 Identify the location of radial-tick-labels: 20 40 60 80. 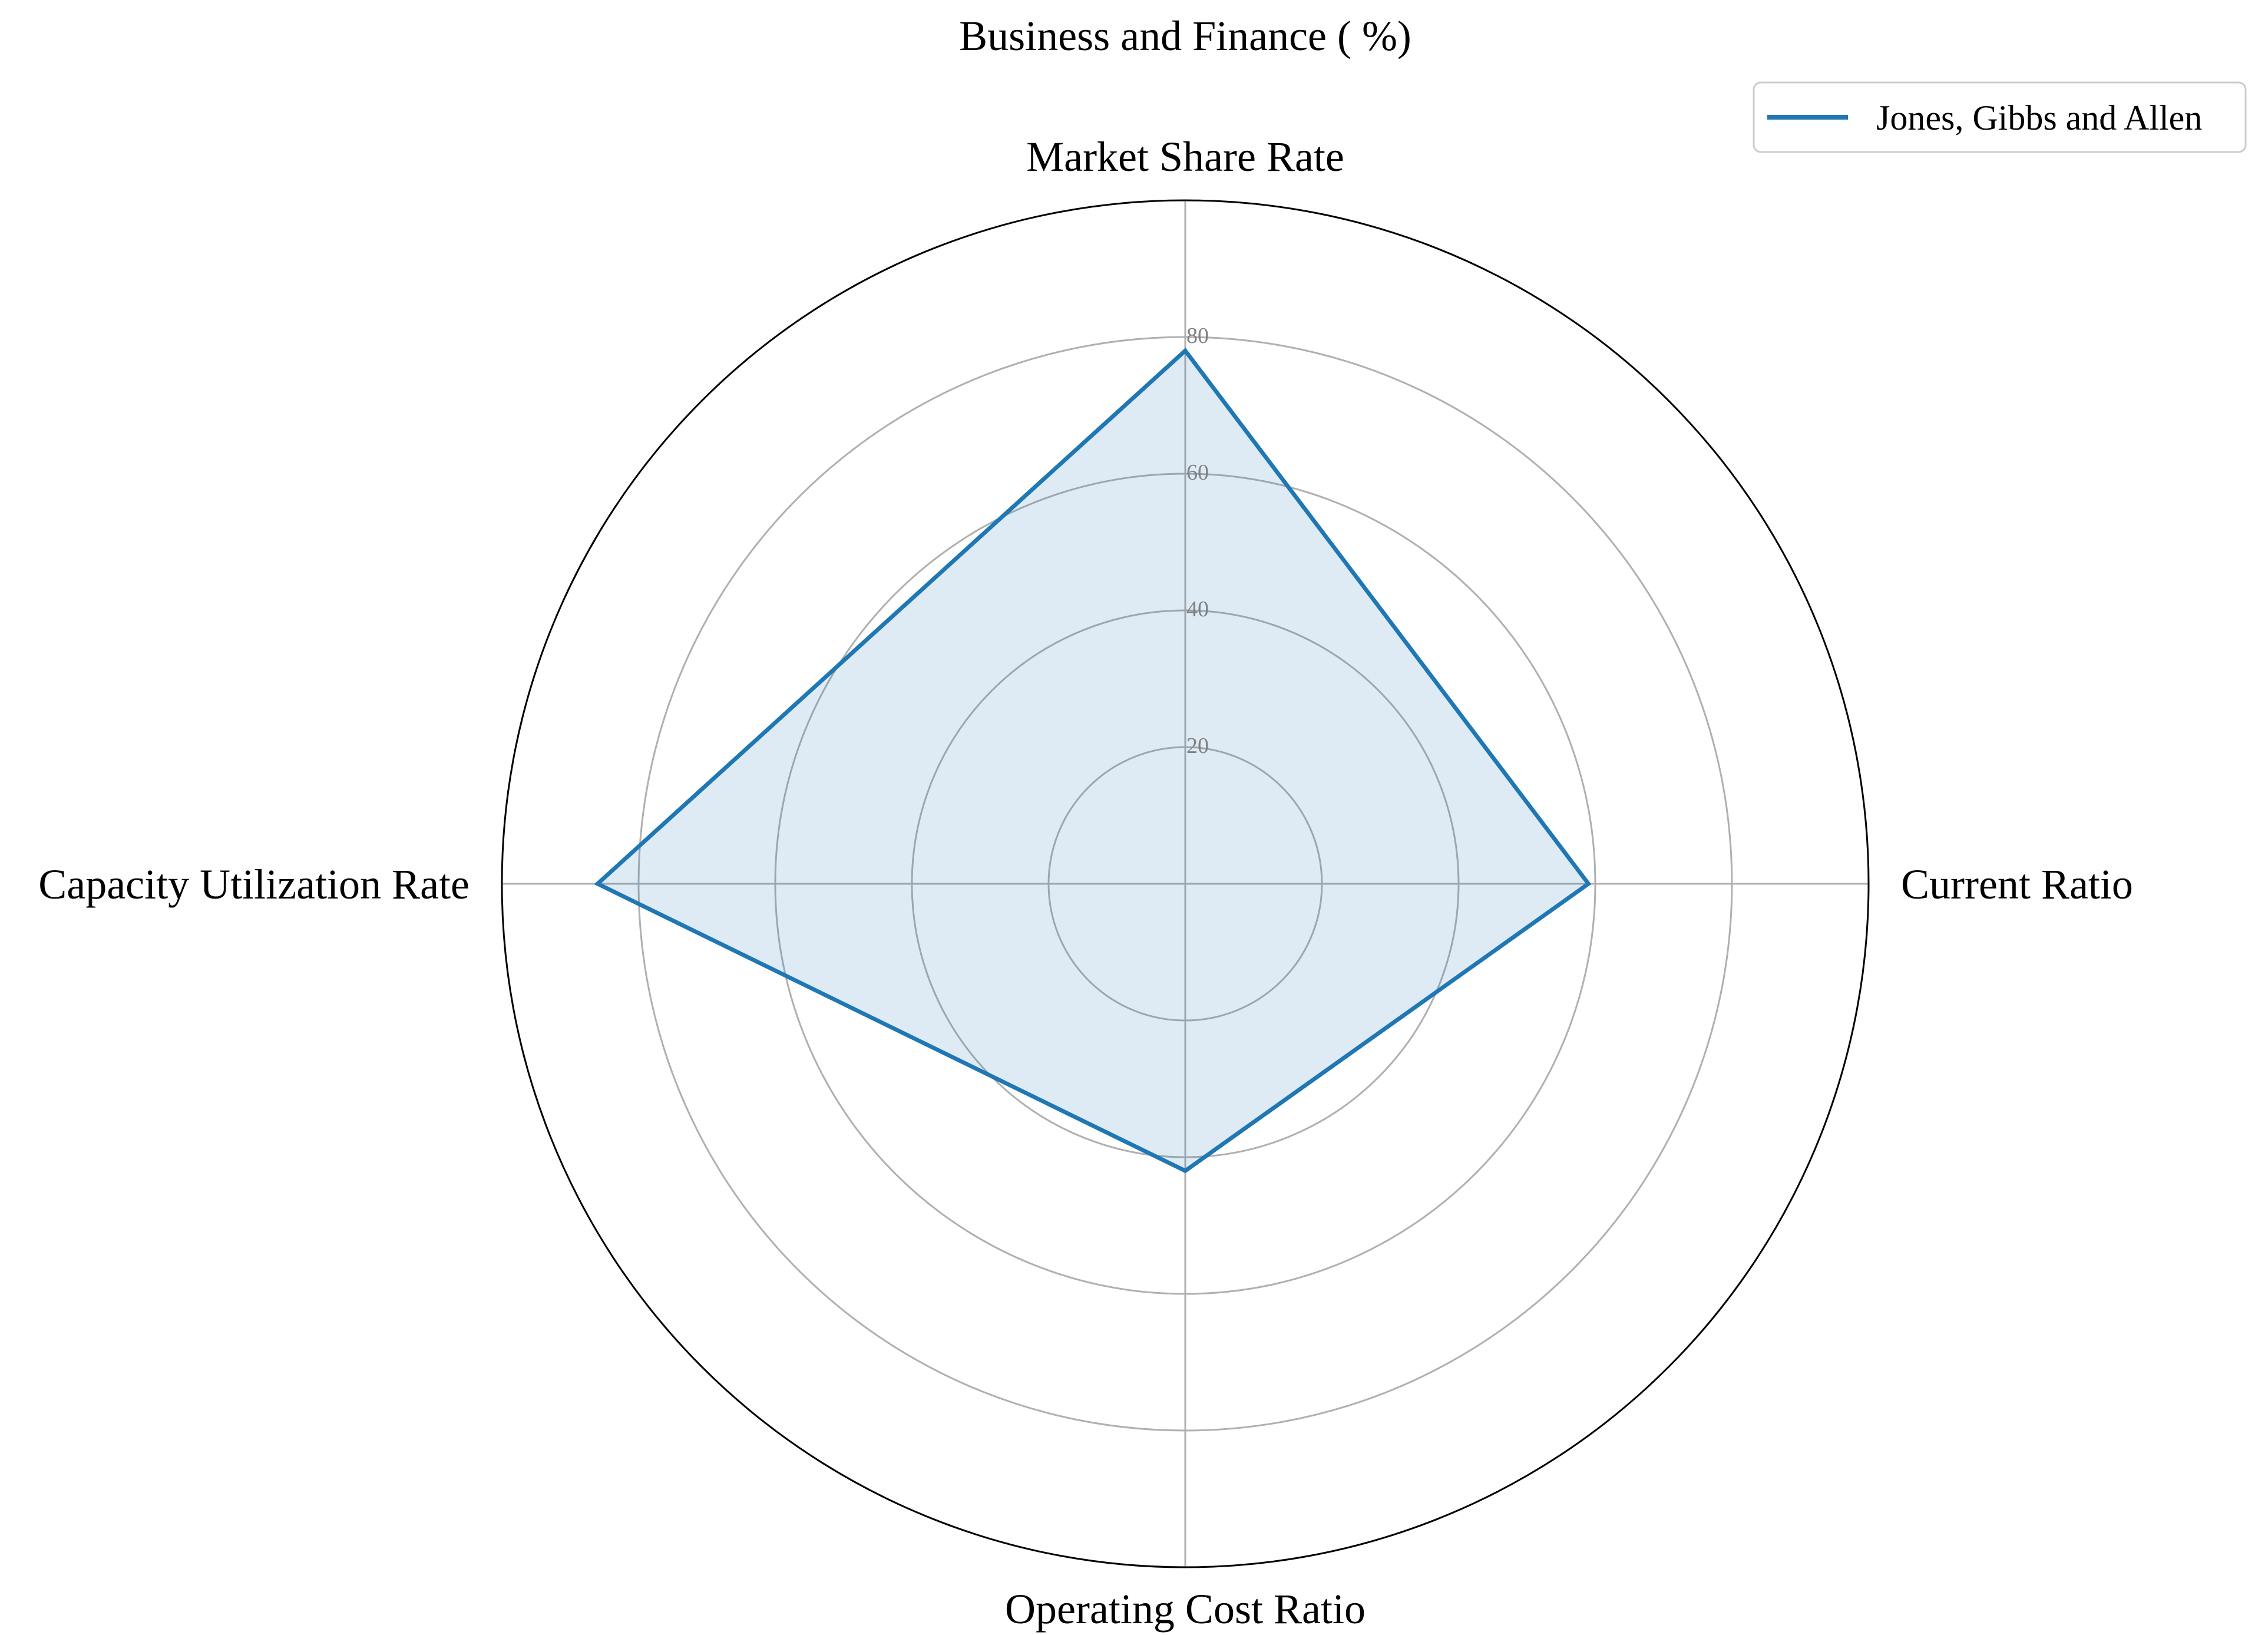
(1197, 540).